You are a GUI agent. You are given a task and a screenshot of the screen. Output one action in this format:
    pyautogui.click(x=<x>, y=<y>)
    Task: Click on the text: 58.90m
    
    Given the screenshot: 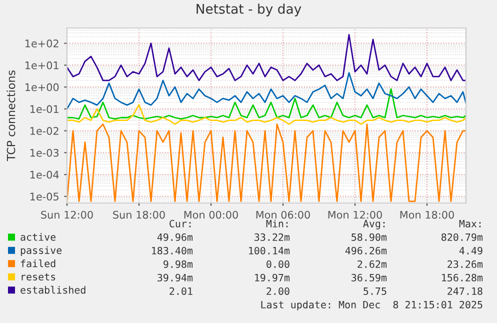 What is the action you would take?
    pyautogui.click(x=369, y=237)
    